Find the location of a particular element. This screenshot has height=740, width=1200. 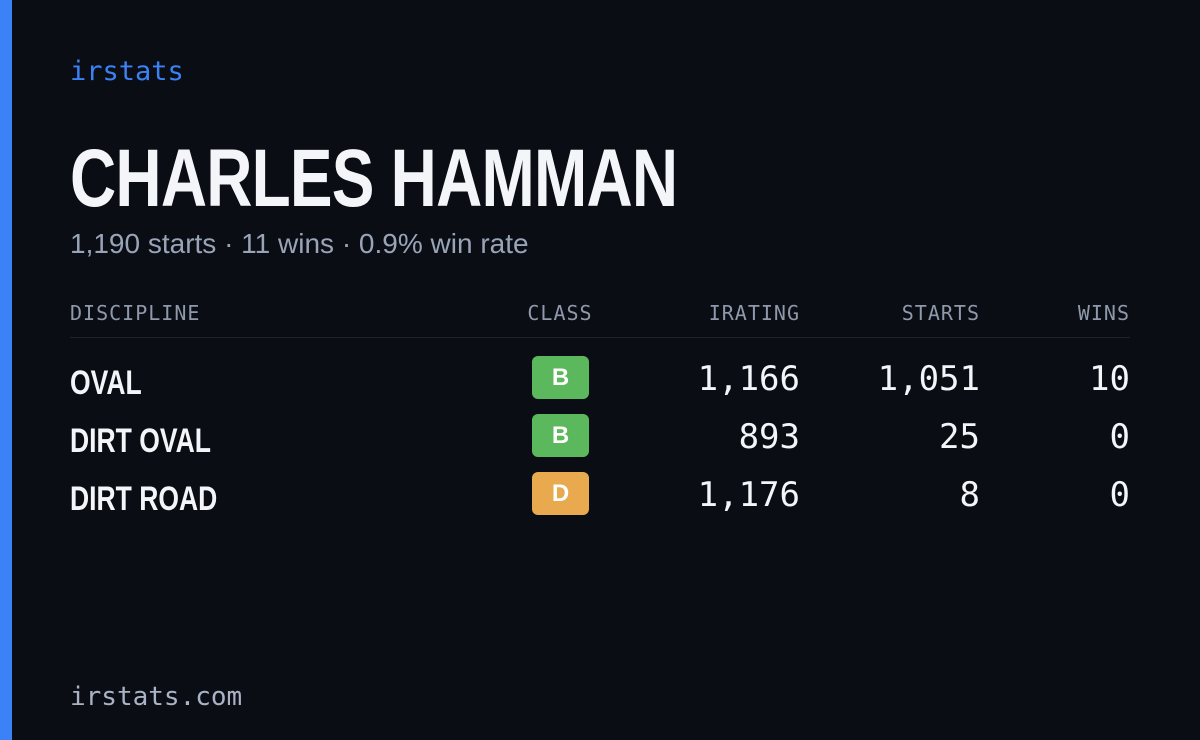

column-header: WINS is located at coordinates (1103, 313).